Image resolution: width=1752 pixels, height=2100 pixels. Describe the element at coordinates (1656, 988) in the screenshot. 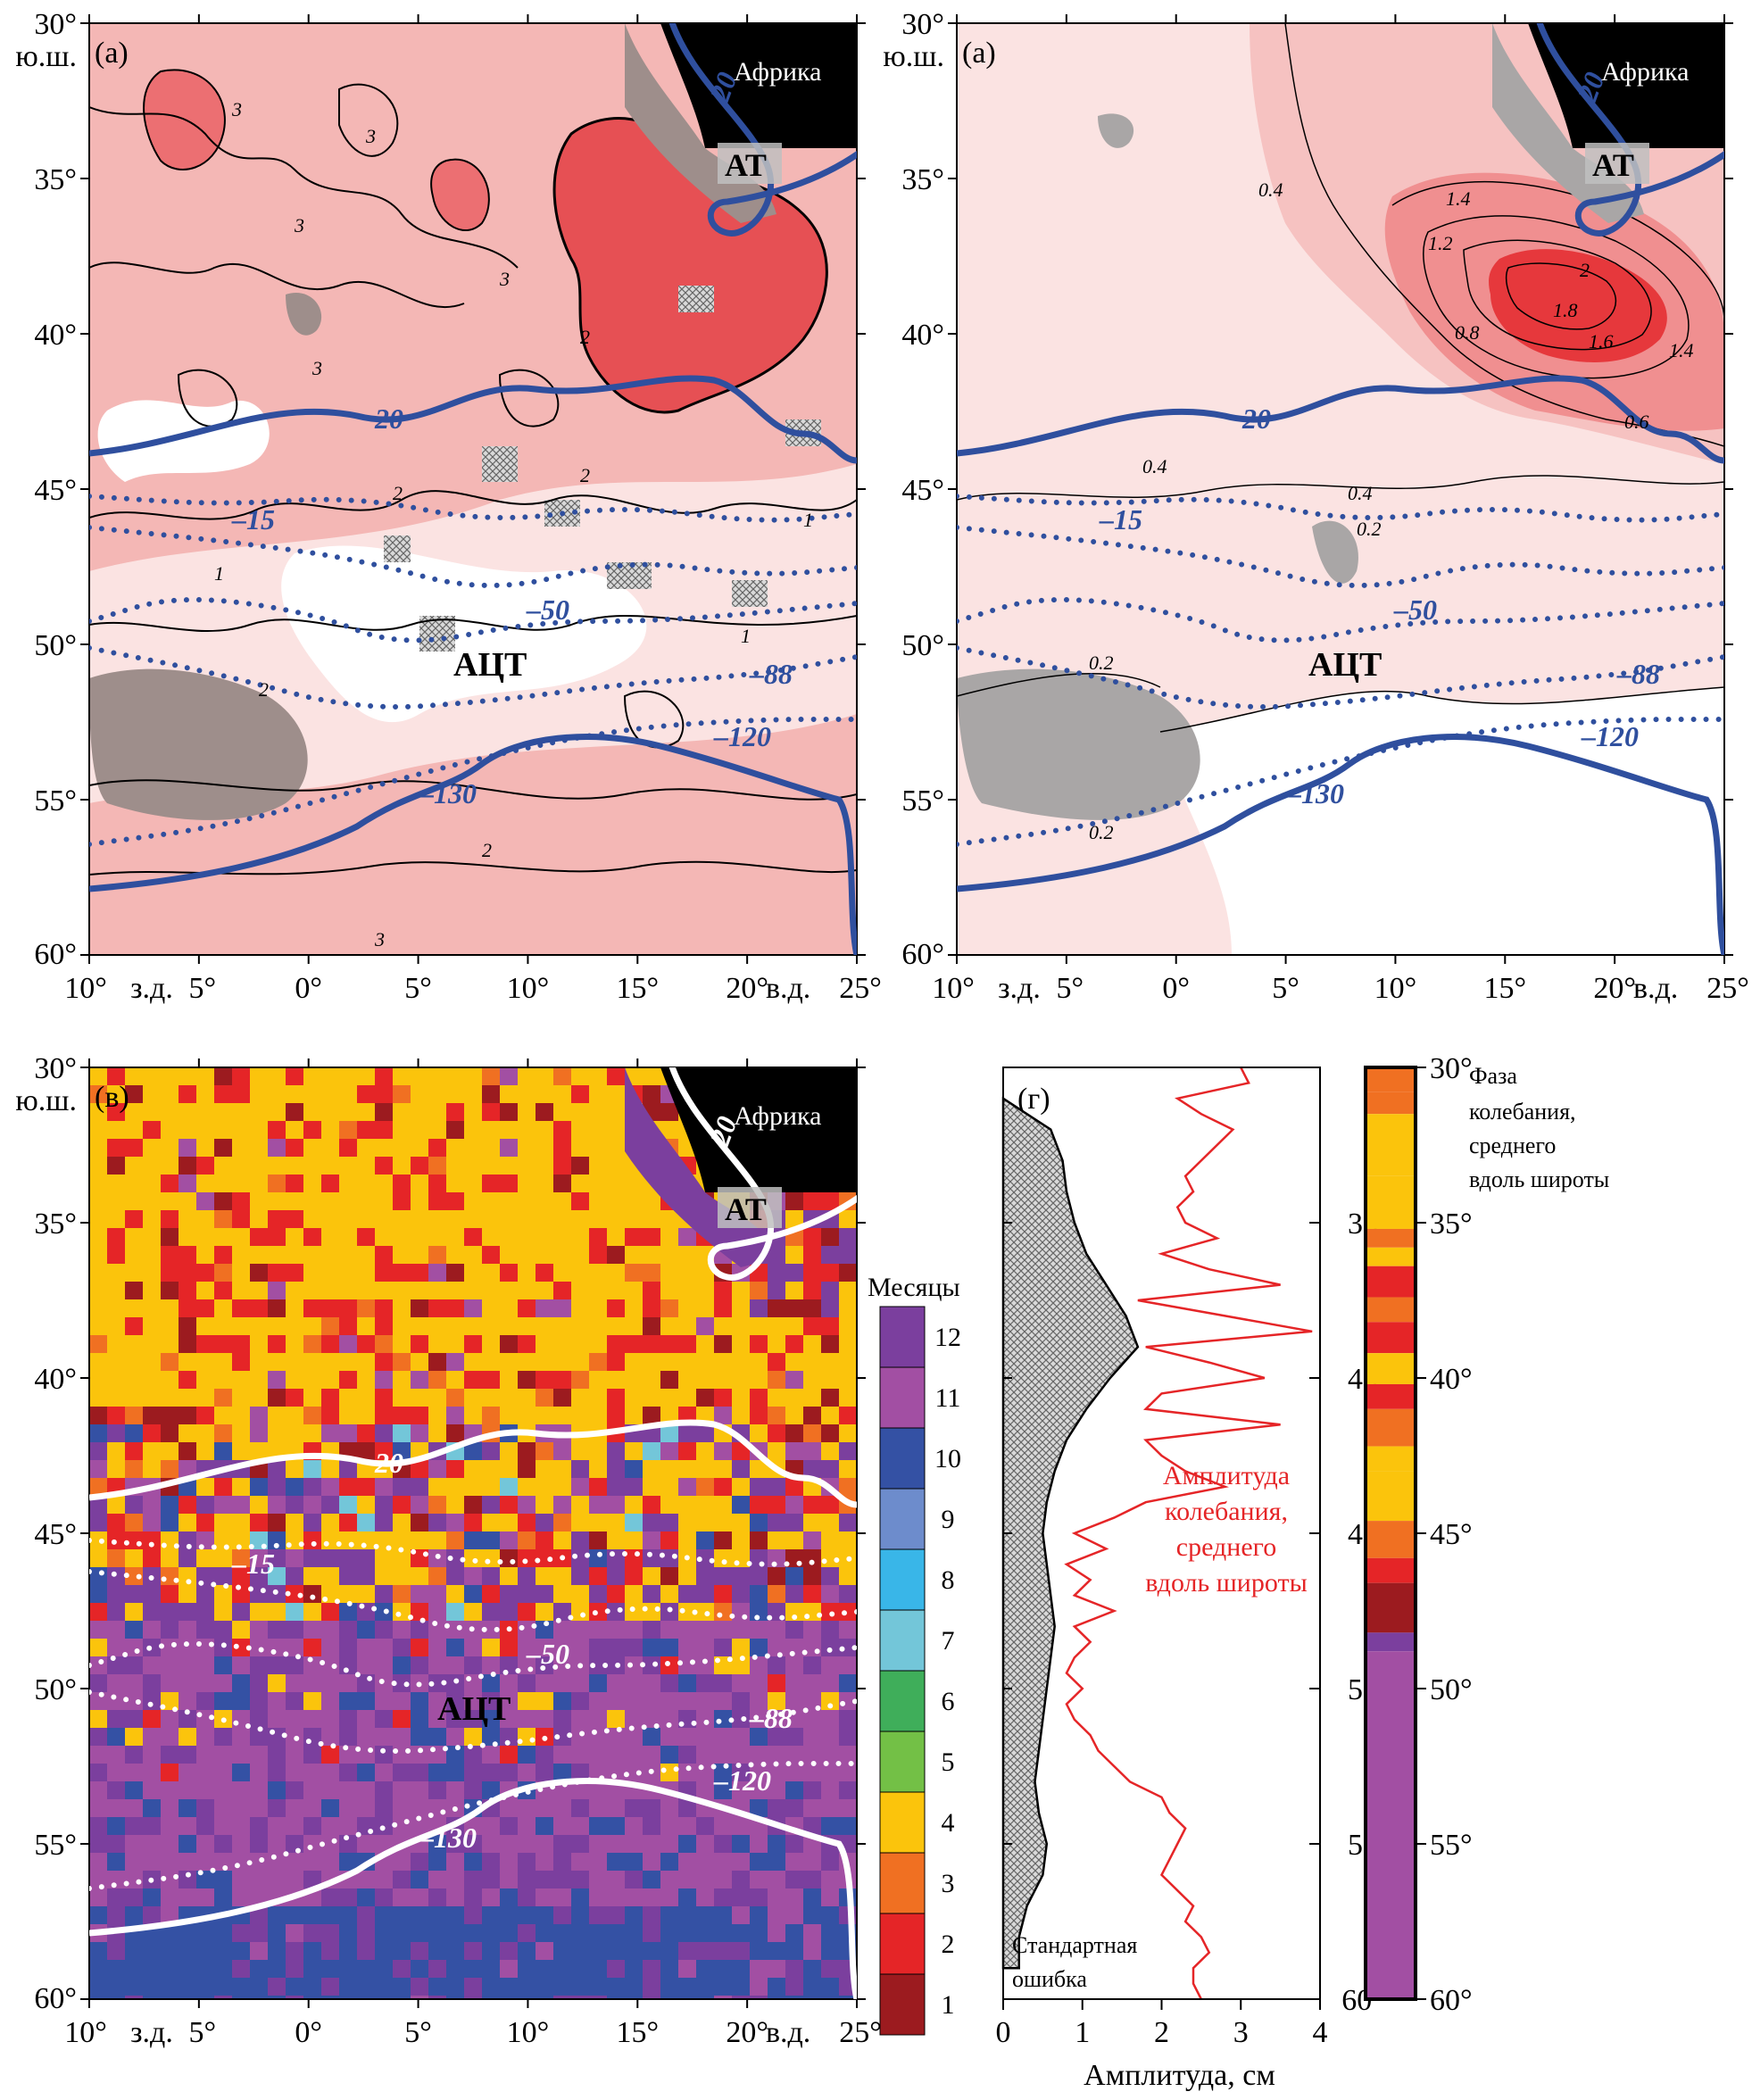

I see `lon-east-label: в.д.` at that location.